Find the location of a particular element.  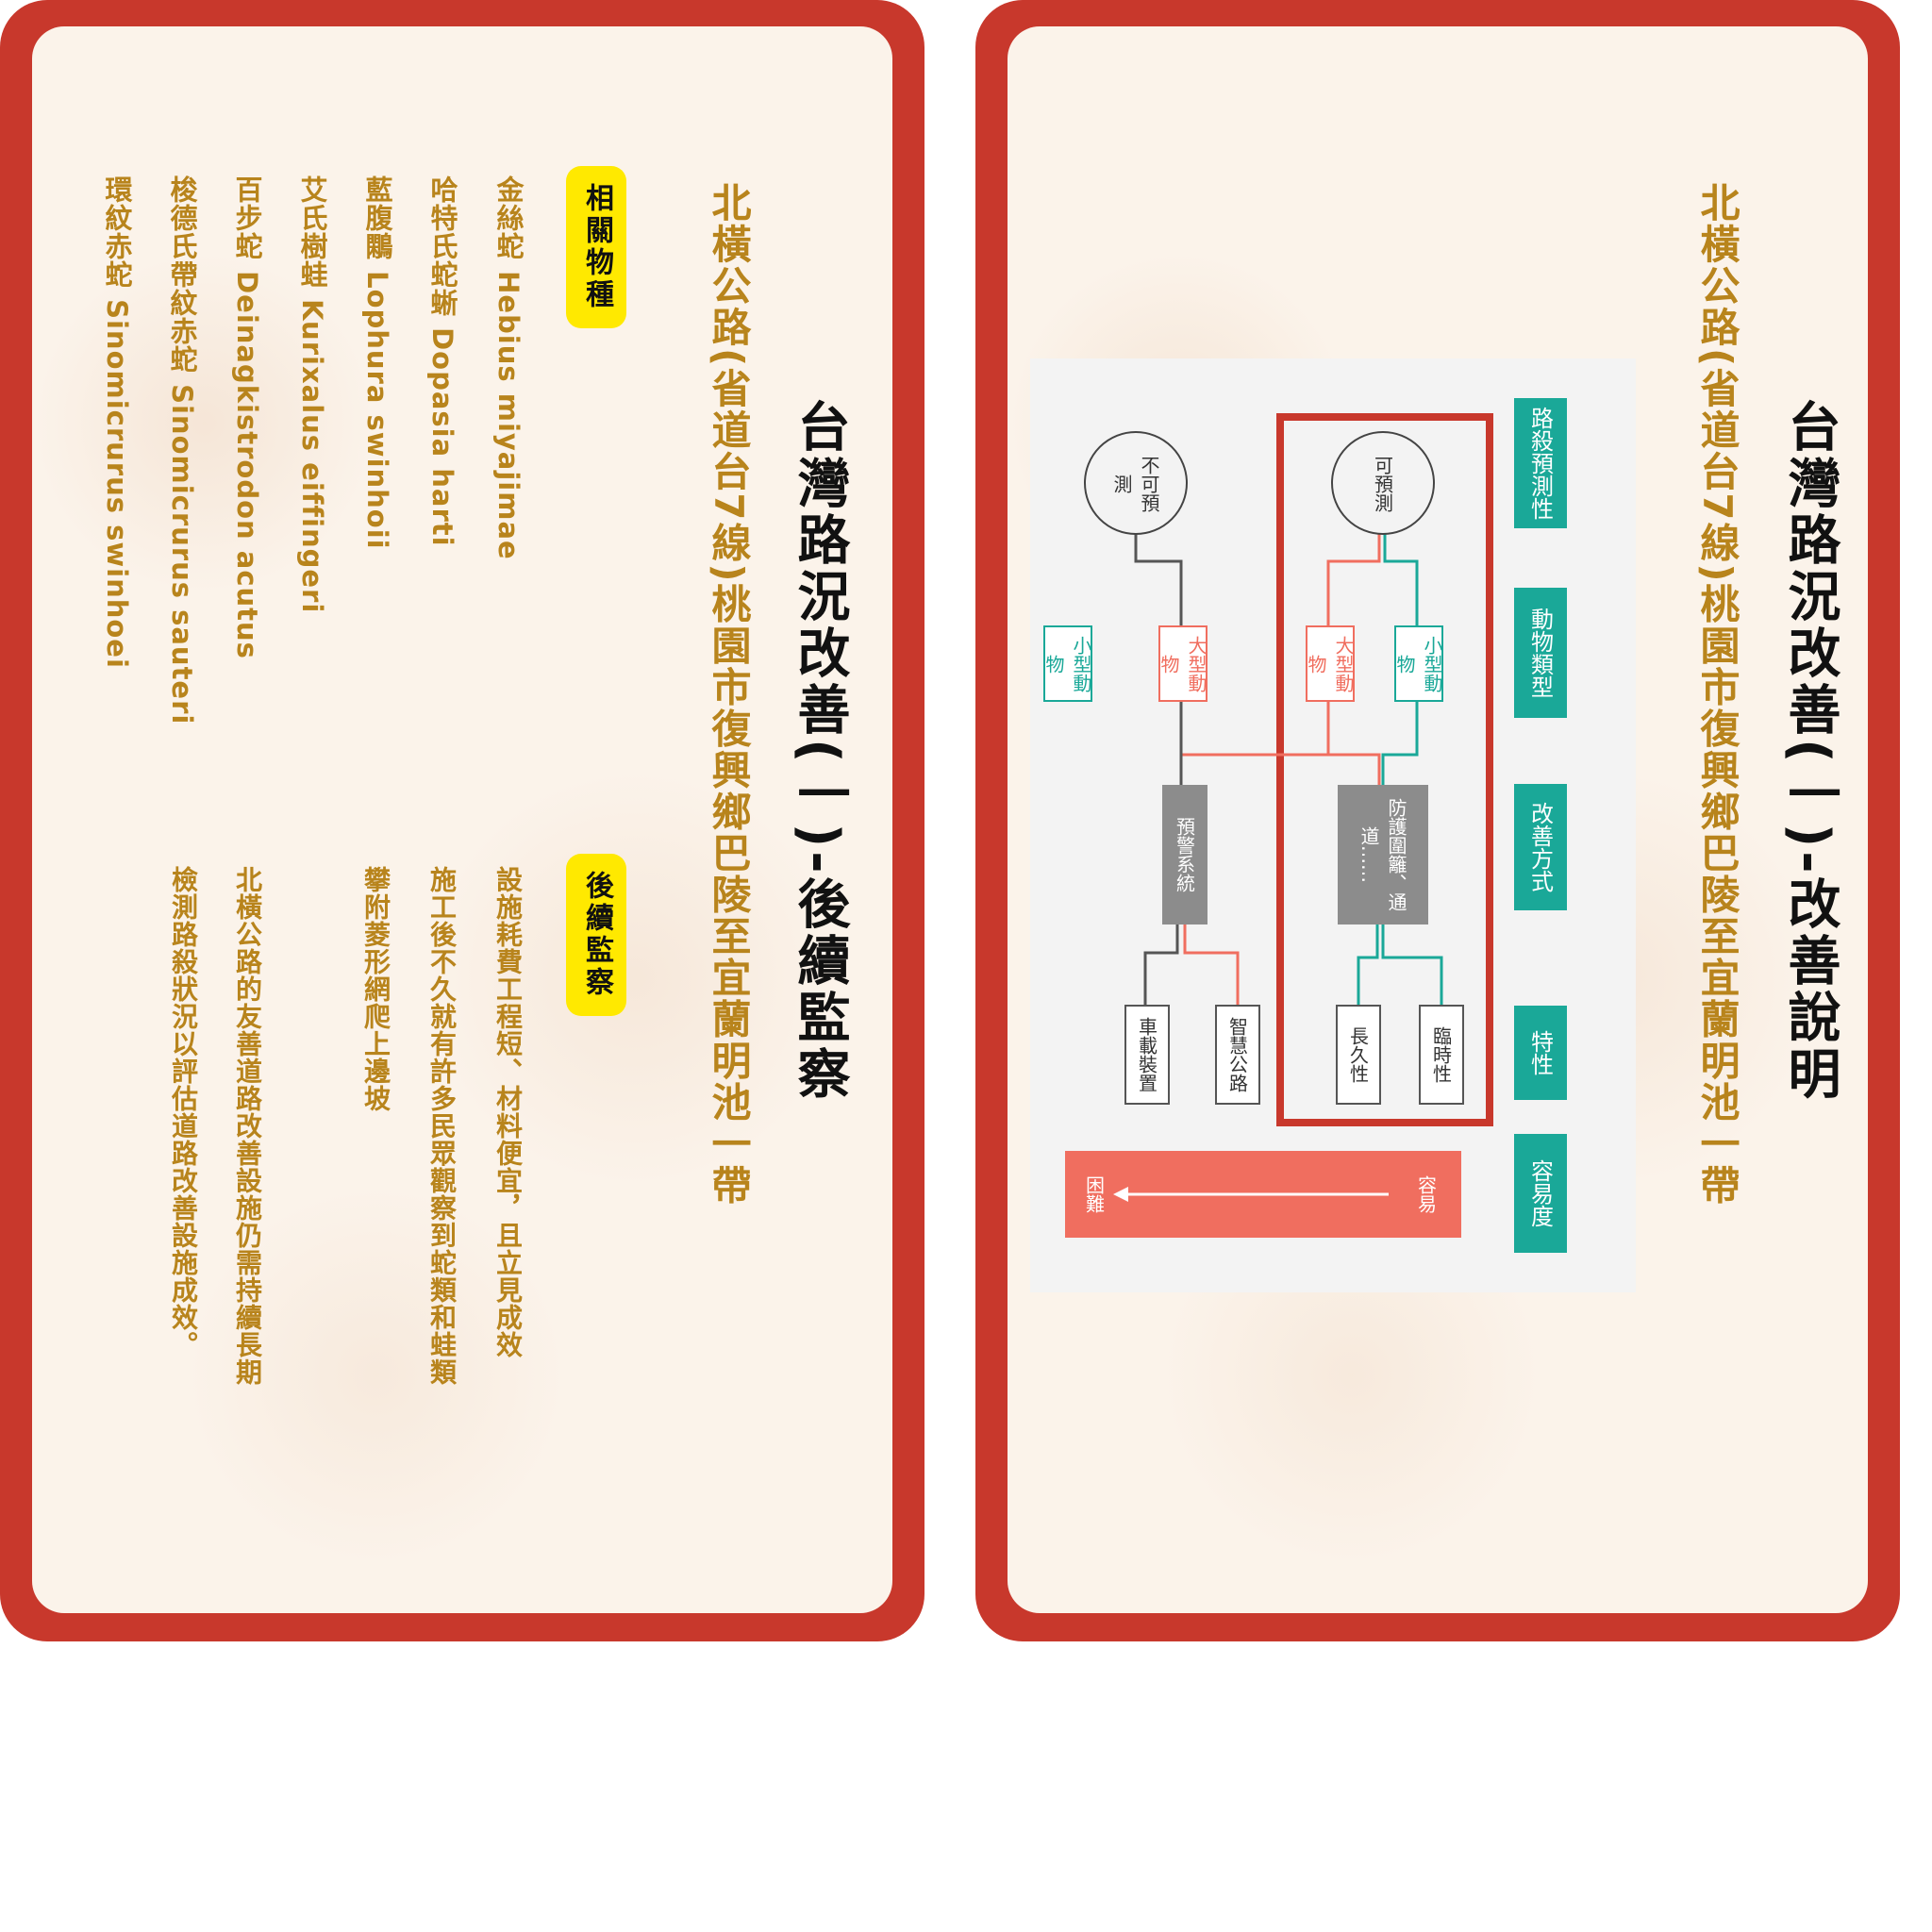

smart-road-box: 智慧公路 is located at coordinates (1238, 1055).